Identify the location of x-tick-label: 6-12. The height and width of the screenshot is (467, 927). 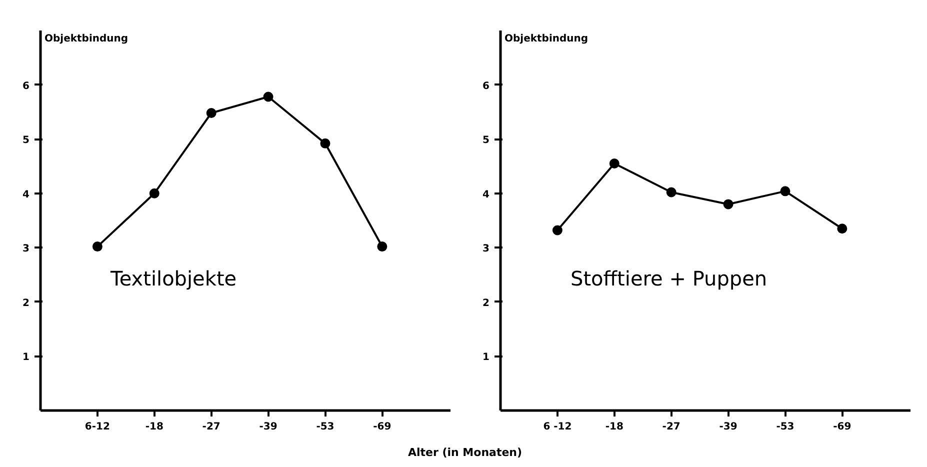
(97, 427).